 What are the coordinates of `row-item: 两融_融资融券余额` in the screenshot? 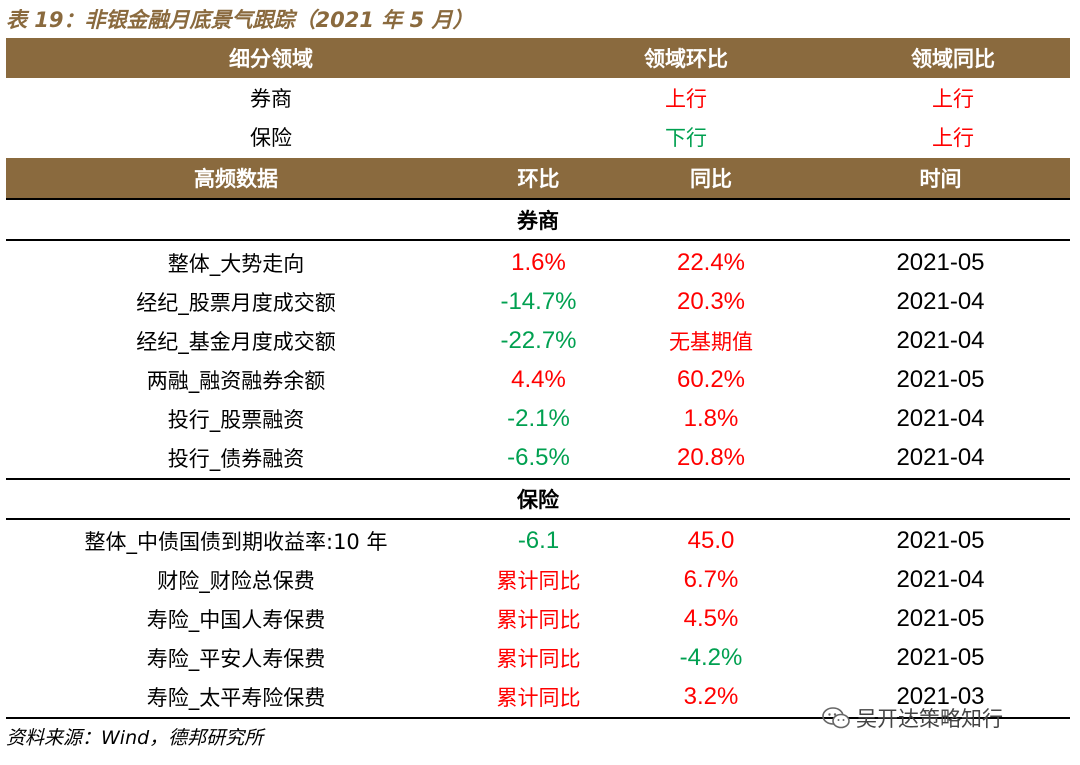 It's located at (236, 380).